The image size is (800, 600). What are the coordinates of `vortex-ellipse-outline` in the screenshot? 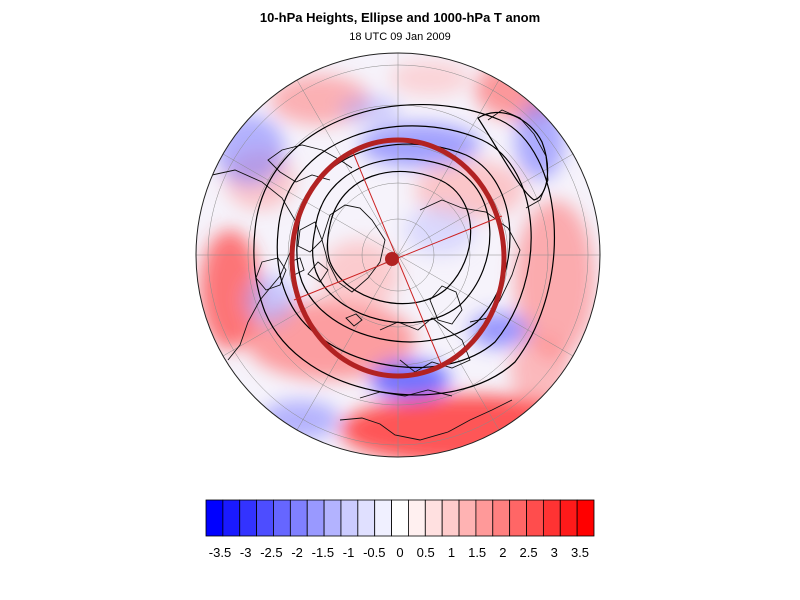 It's located at (398, 258).